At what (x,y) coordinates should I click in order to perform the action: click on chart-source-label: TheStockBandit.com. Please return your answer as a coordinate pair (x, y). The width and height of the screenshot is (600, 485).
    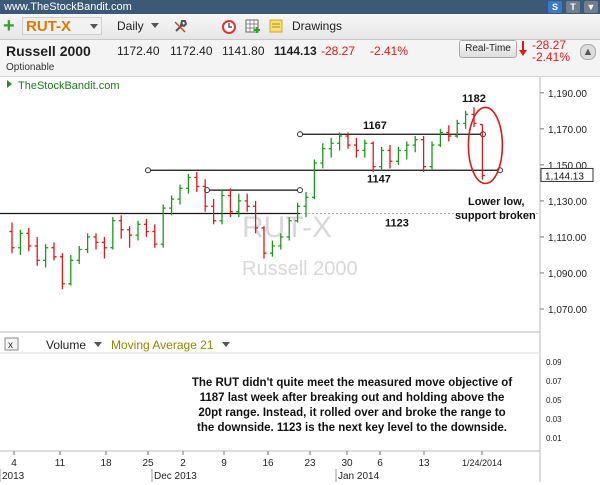
    Looking at the image, I should click on (69, 86).